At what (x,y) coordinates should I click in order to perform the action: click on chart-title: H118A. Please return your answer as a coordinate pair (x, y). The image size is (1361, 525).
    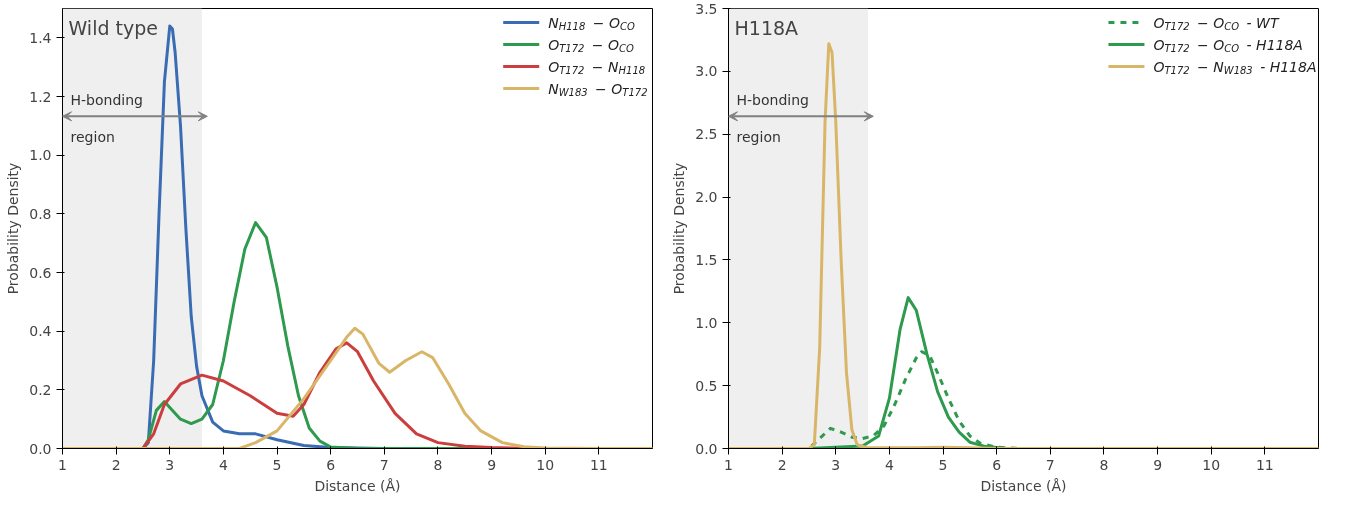
    Looking at the image, I should click on (766, 27).